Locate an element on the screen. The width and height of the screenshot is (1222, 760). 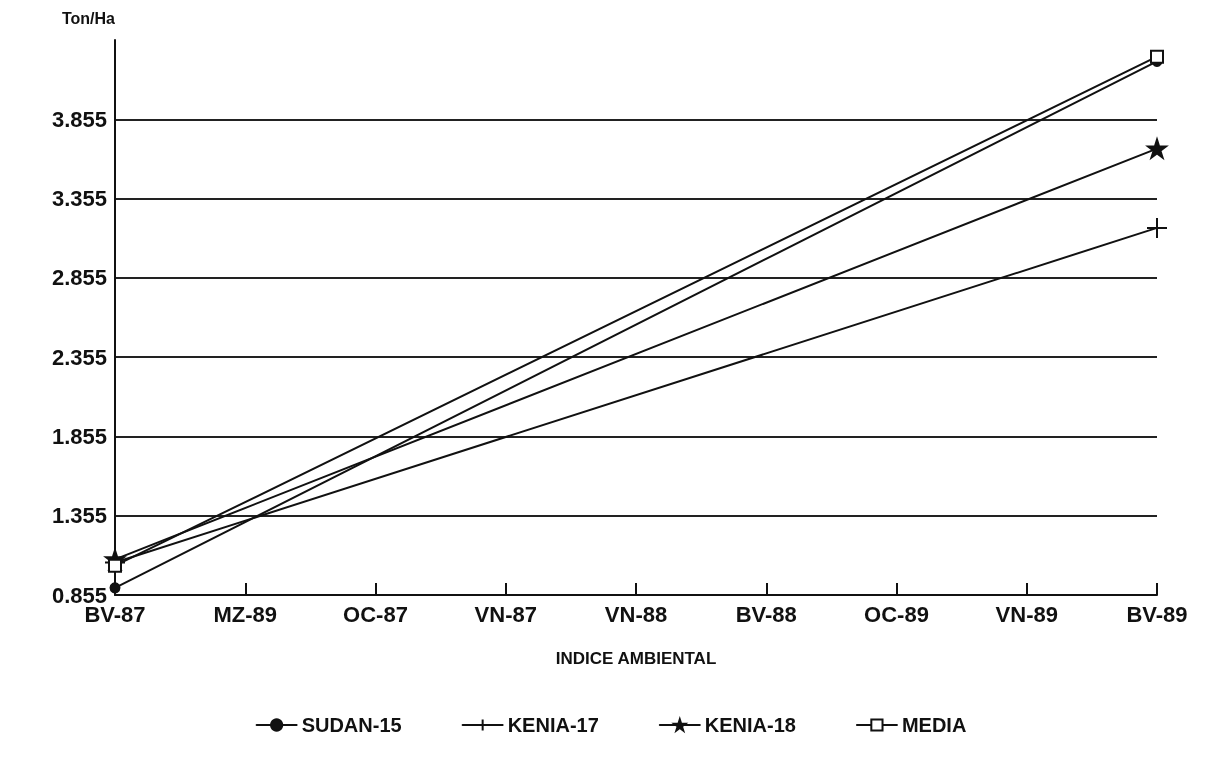
legend-label: KENIA-18 is located at coordinates (750, 725).